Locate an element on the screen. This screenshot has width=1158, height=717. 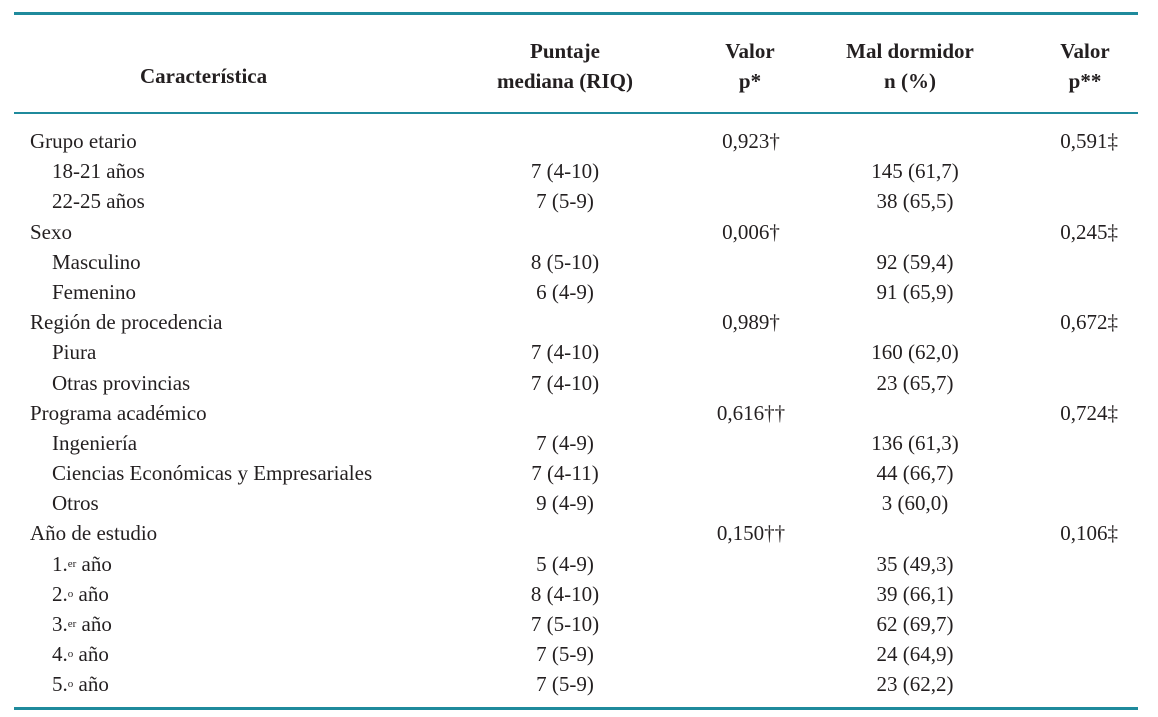
table-header-rule is located at coordinates (576, 113).